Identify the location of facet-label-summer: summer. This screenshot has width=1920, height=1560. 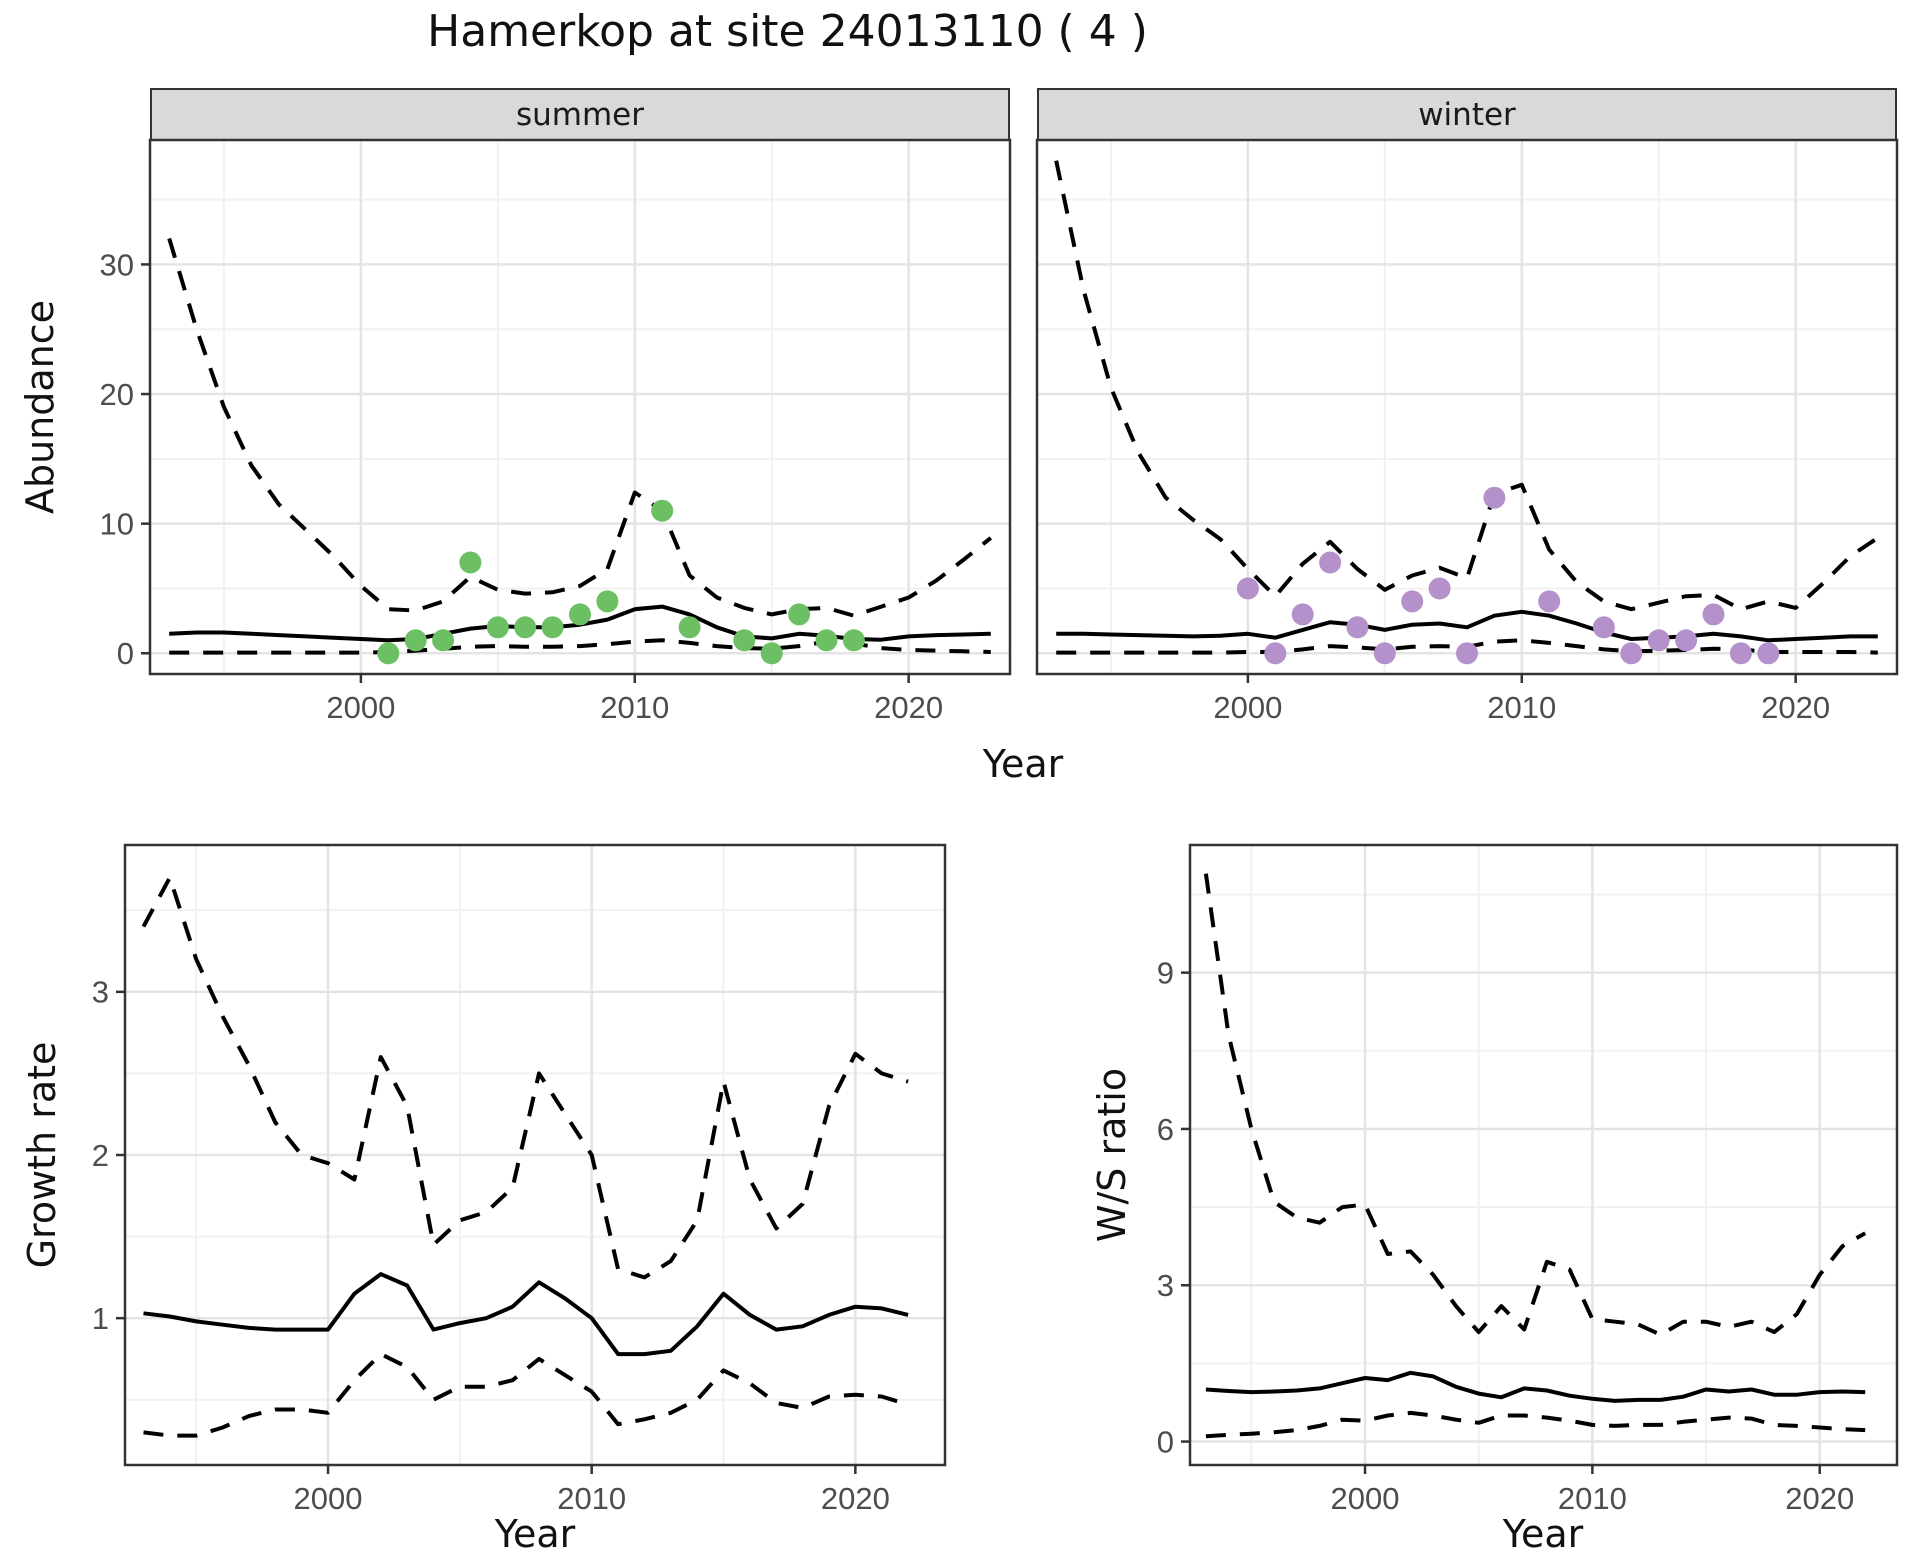
(579, 114).